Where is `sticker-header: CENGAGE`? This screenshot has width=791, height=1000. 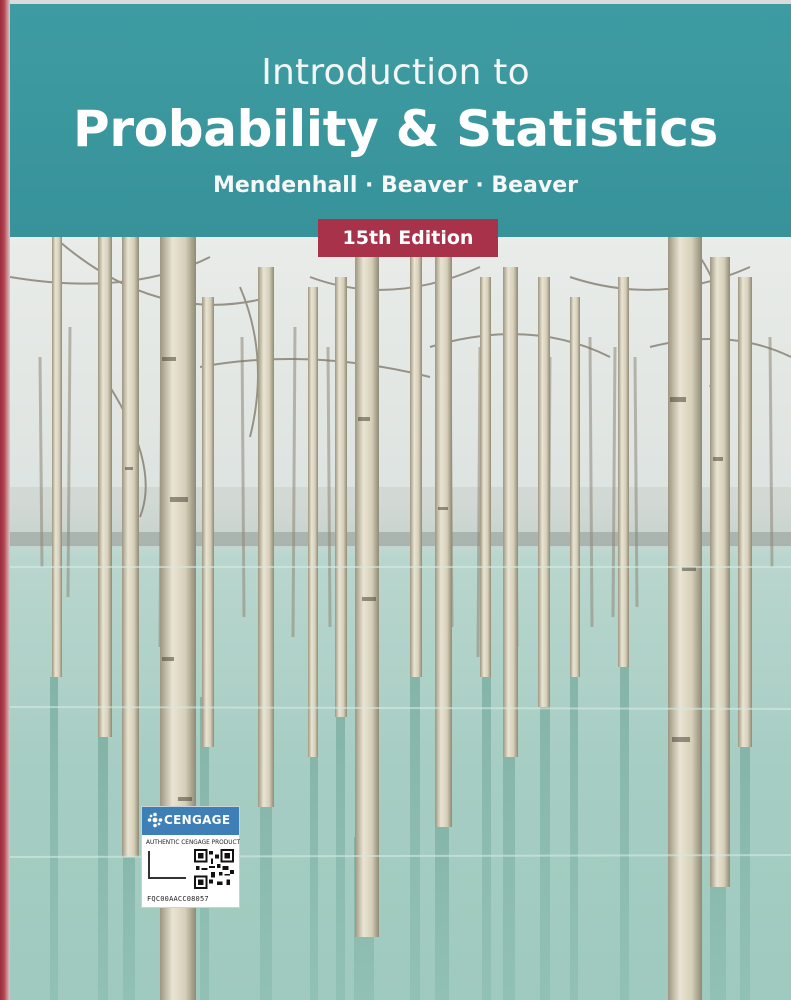 sticker-header: CENGAGE is located at coordinates (190, 821).